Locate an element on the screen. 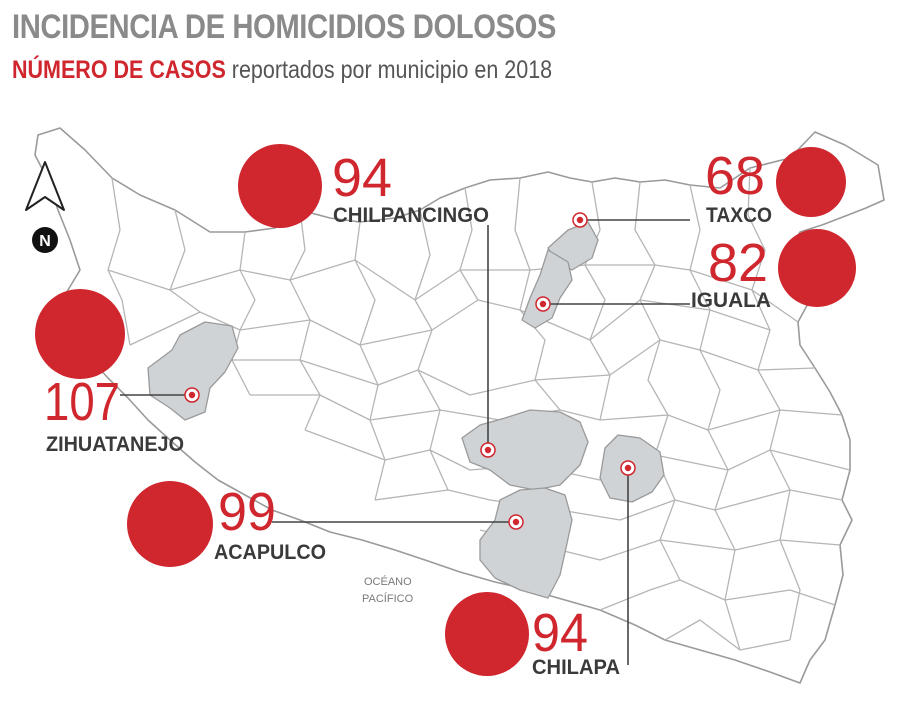  dot-iguala is located at coordinates (543, 304).